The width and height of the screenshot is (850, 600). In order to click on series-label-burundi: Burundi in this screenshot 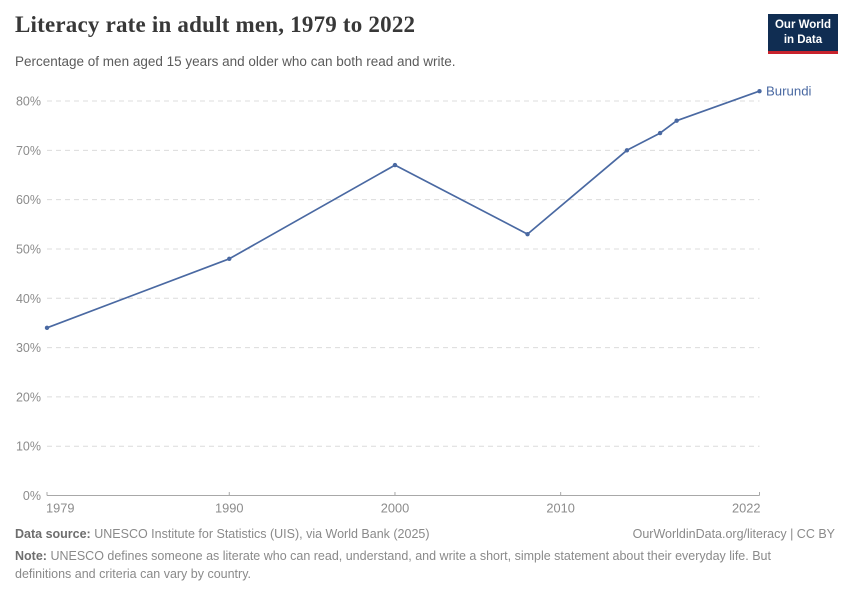, I will do `click(789, 91)`.